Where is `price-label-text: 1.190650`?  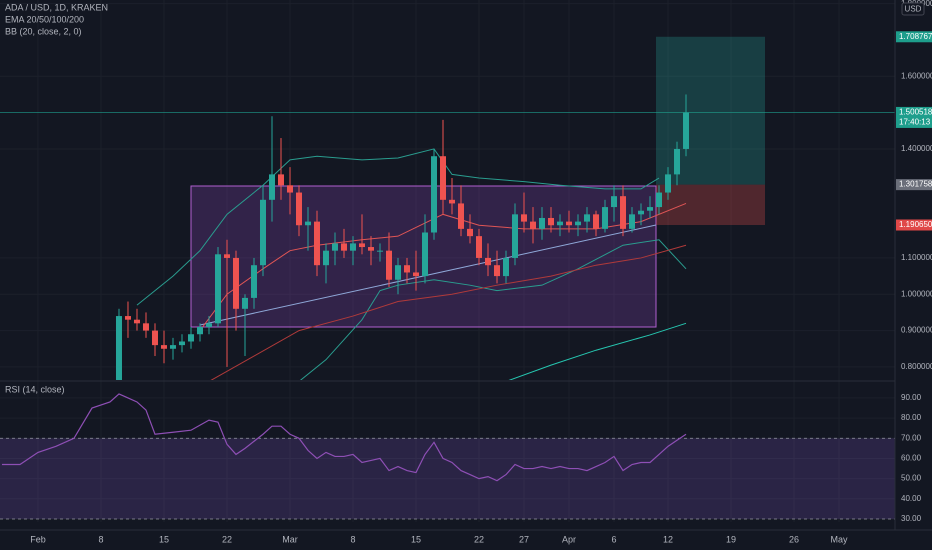 price-label-text: 1.190650 is located at coordinates (915, 224).